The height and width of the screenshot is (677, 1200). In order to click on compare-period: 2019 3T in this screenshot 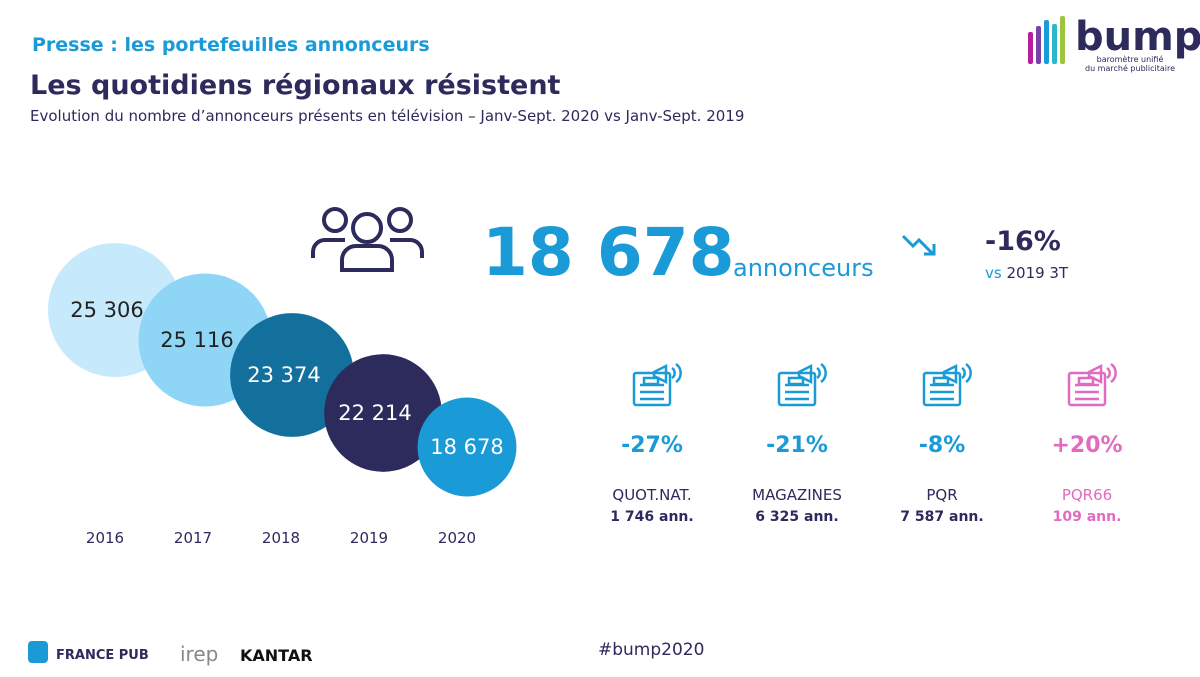, I will do `click(1037, 273)`.